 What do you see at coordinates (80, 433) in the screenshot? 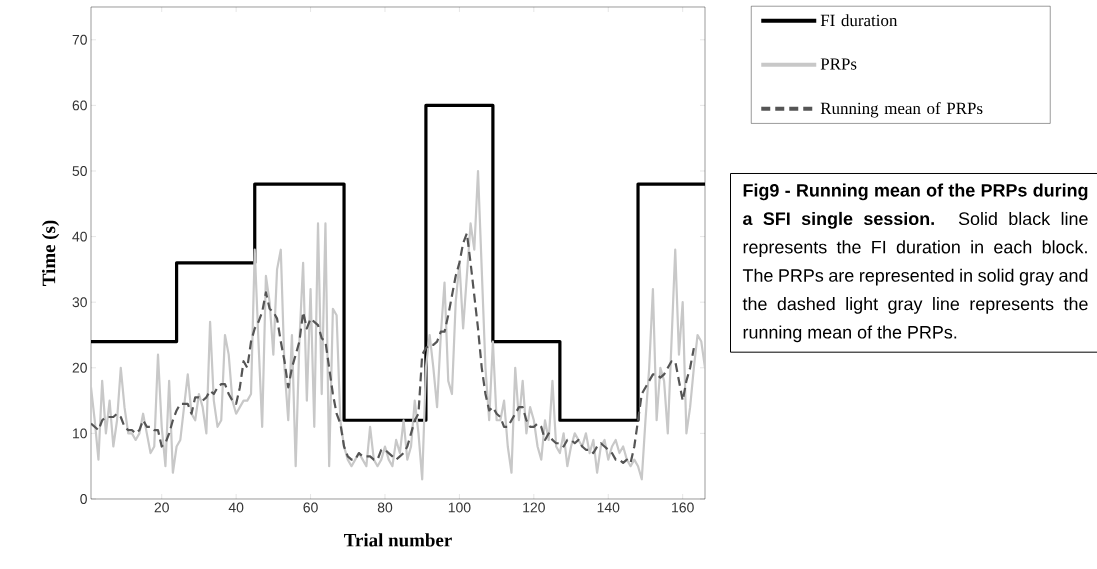
I see `y-tick-label: 10` at bounding box center [80, 433].